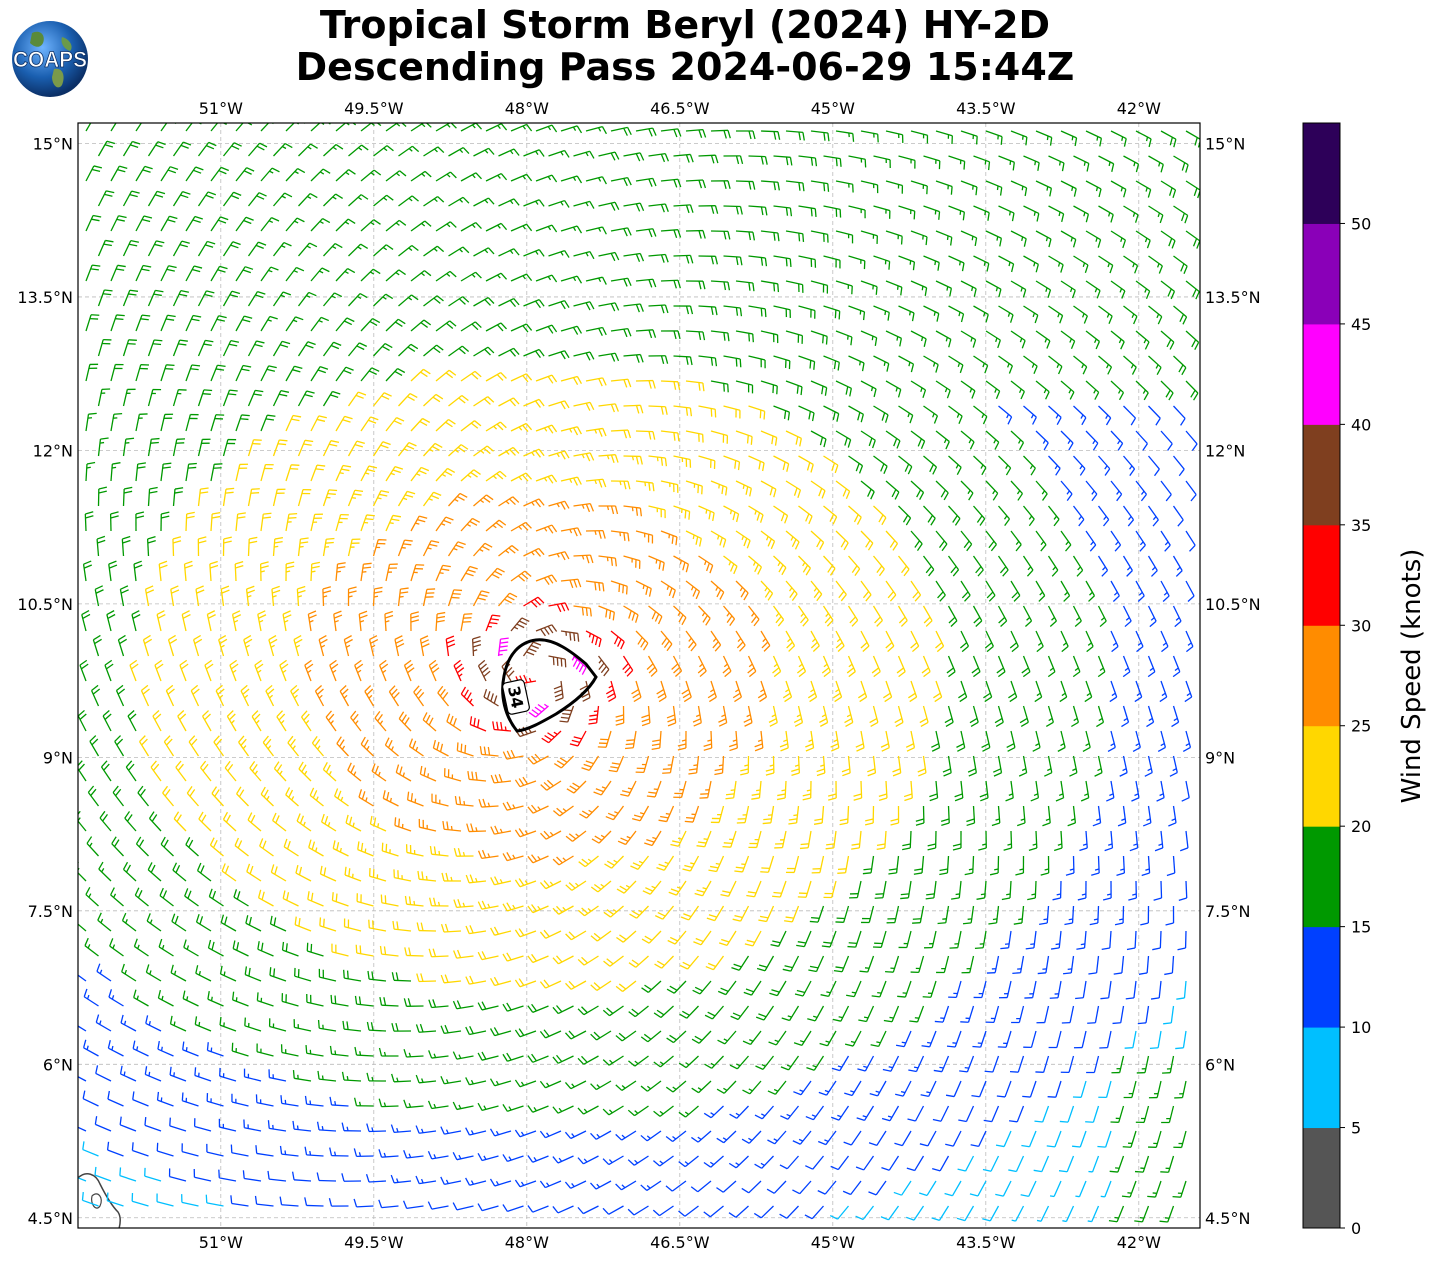  What do you see at coordinates (1321, 977) in the screenshot?
I see `colorbar-segment` at bounding box center [1321, 977].